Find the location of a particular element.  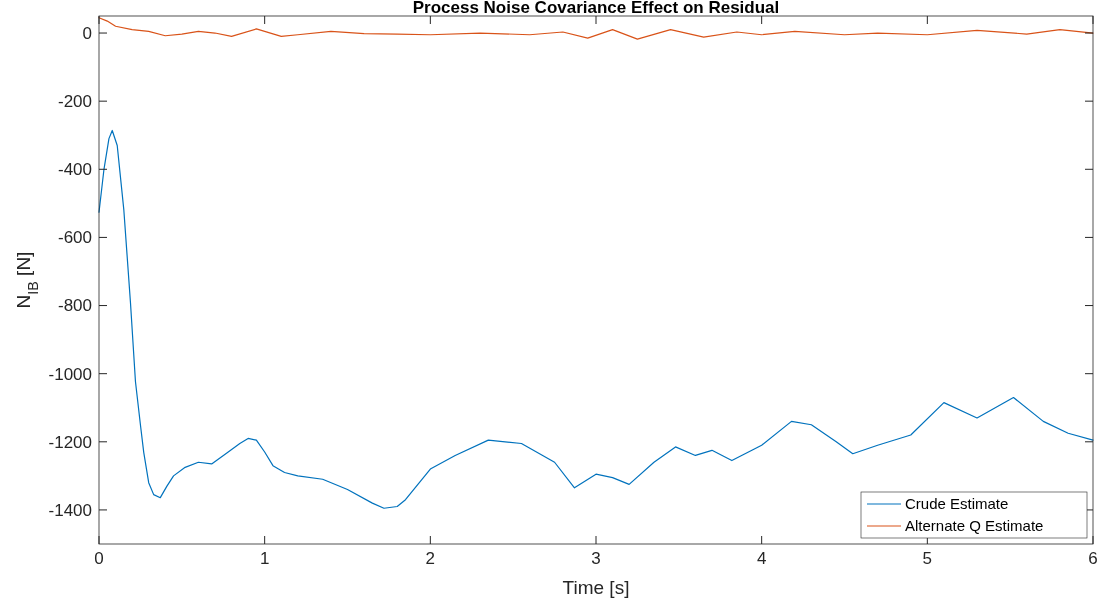

x-tick-label: 0 is located at coordinates (99, 558).